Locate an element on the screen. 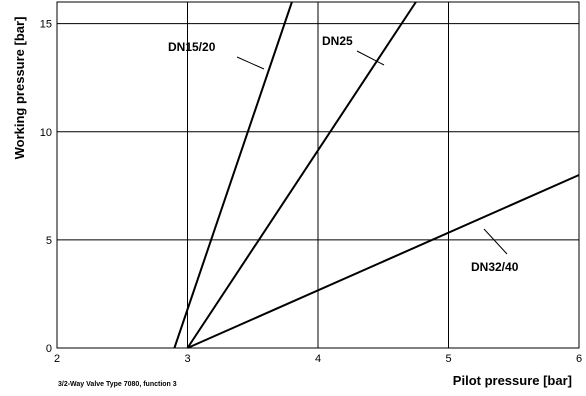 The width and height of the screenshot is (586, 396). series-label: DN15/20 is located at coordinates (192, 47).